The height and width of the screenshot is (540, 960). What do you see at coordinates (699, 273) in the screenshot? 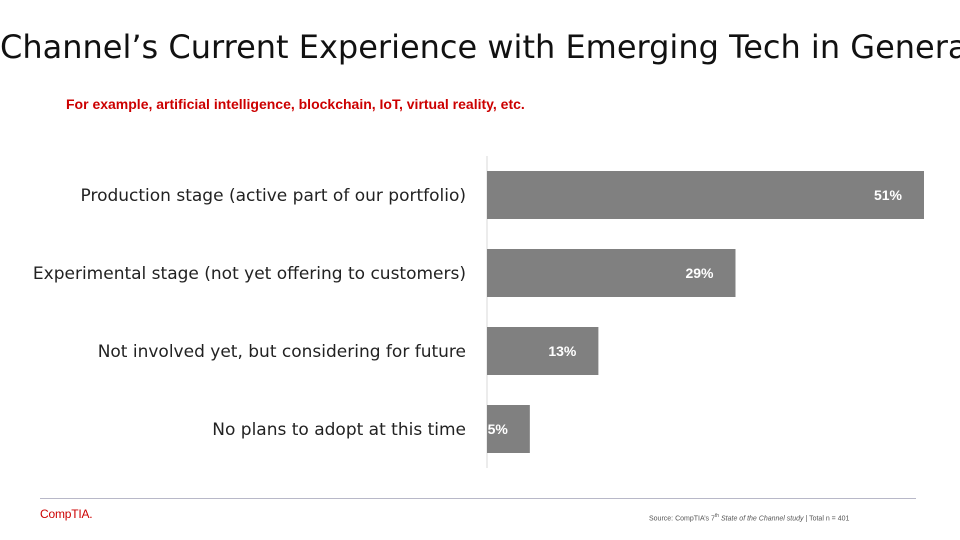
I see `bar-value-label: 29%` at bounding box center [699, 273].